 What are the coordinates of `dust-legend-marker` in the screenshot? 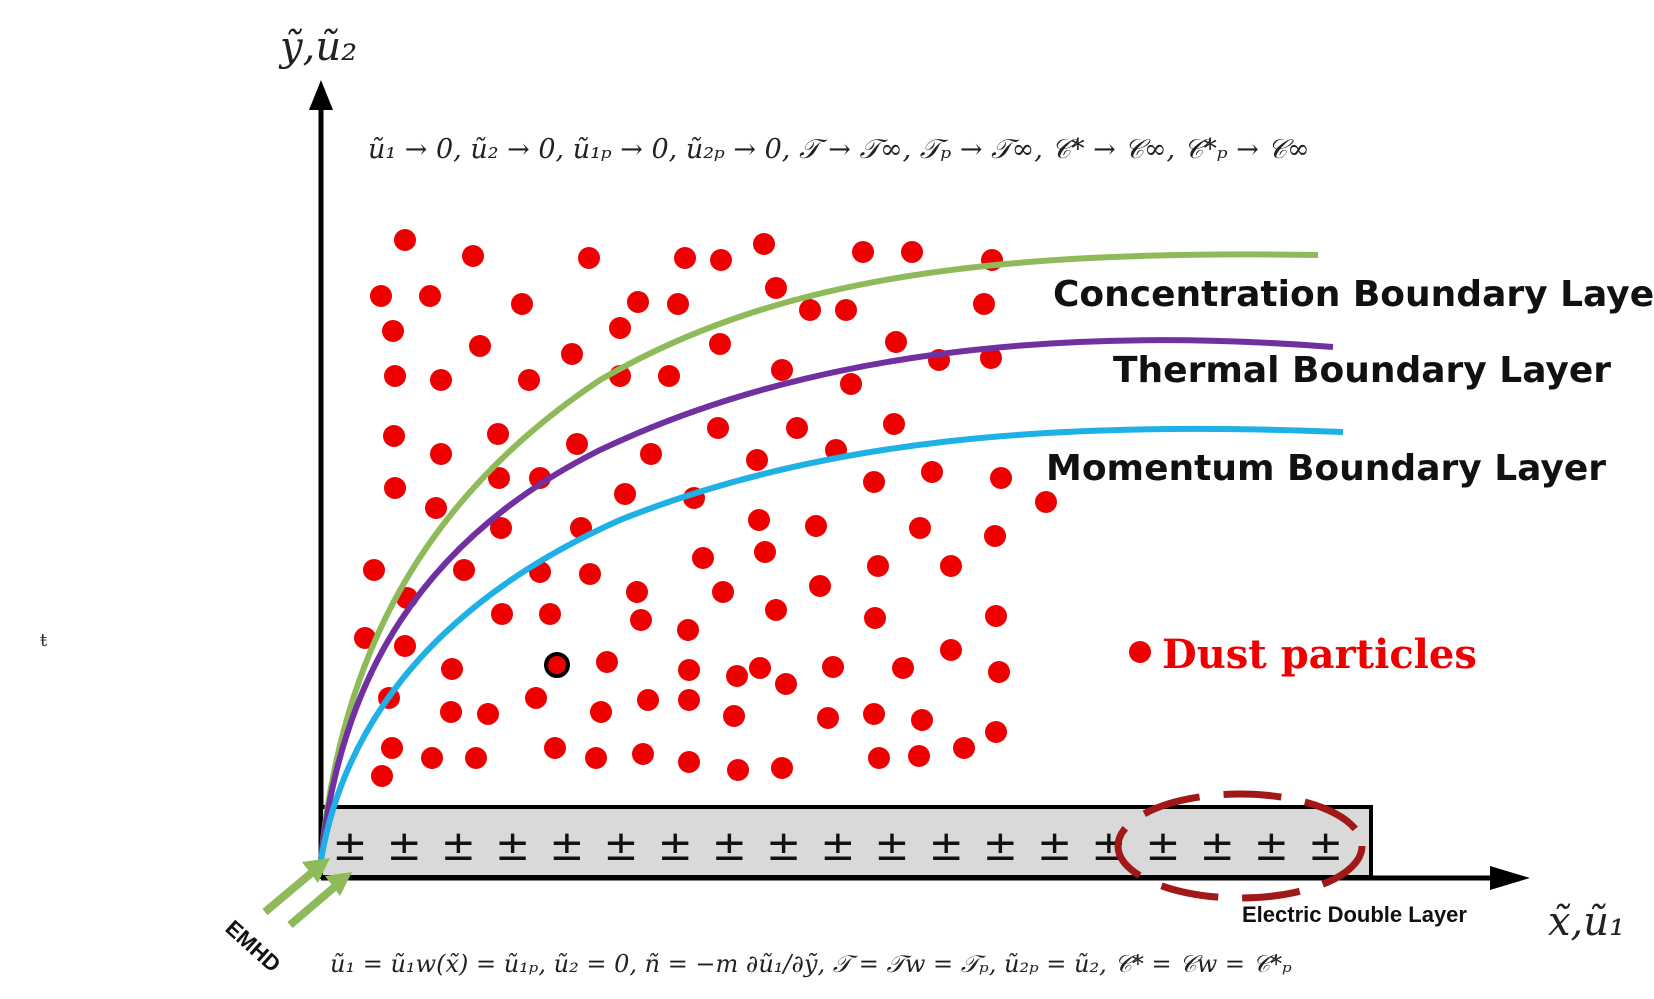 It's located at (1140, 652).